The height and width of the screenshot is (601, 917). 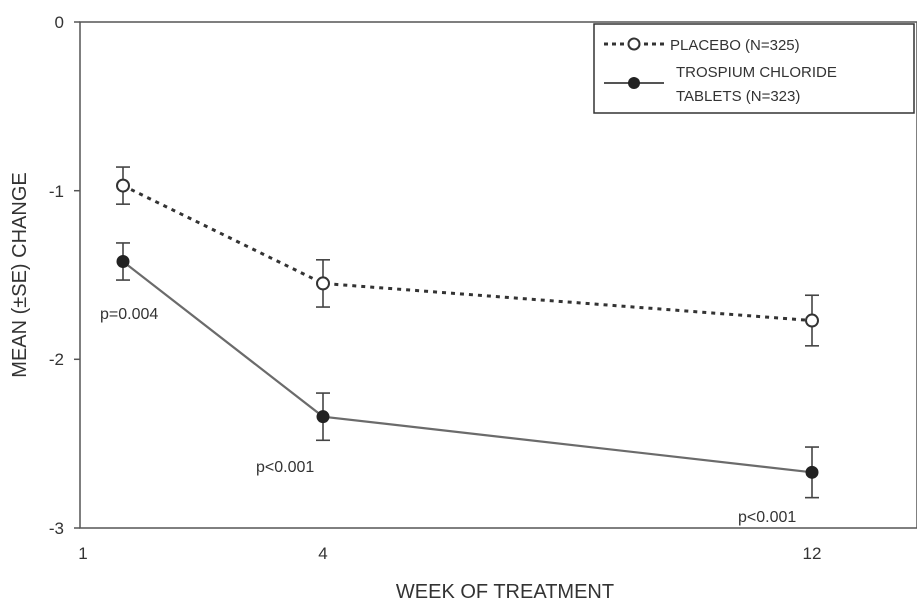 I want to click on y-axis: 0 -1 -2 -3 MEAN (±SE) CHANGE, so click(x=44, y=275).